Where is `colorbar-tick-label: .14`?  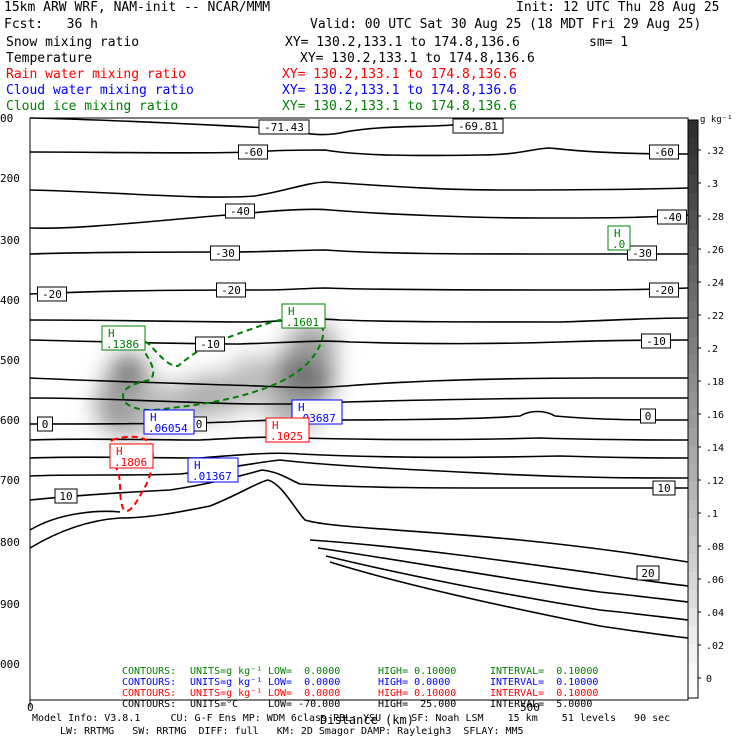
colorbar-tick-label: .14 is located at coordinates (715, 448).